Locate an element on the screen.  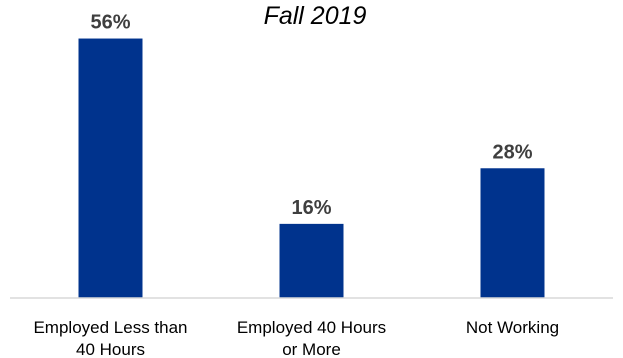
chart-title: Fall 2019 is located at coordinates (315, 16).